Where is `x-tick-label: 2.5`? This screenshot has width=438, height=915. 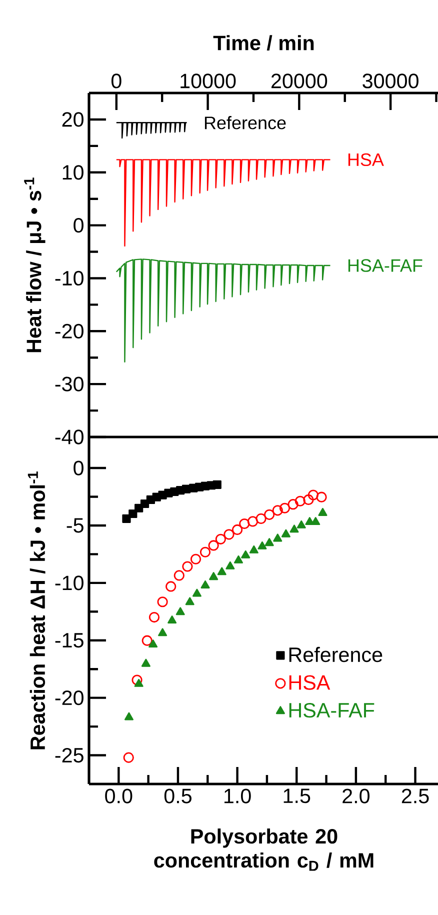 x-tick-label: 2.5 is located at coordinates (415, 796).